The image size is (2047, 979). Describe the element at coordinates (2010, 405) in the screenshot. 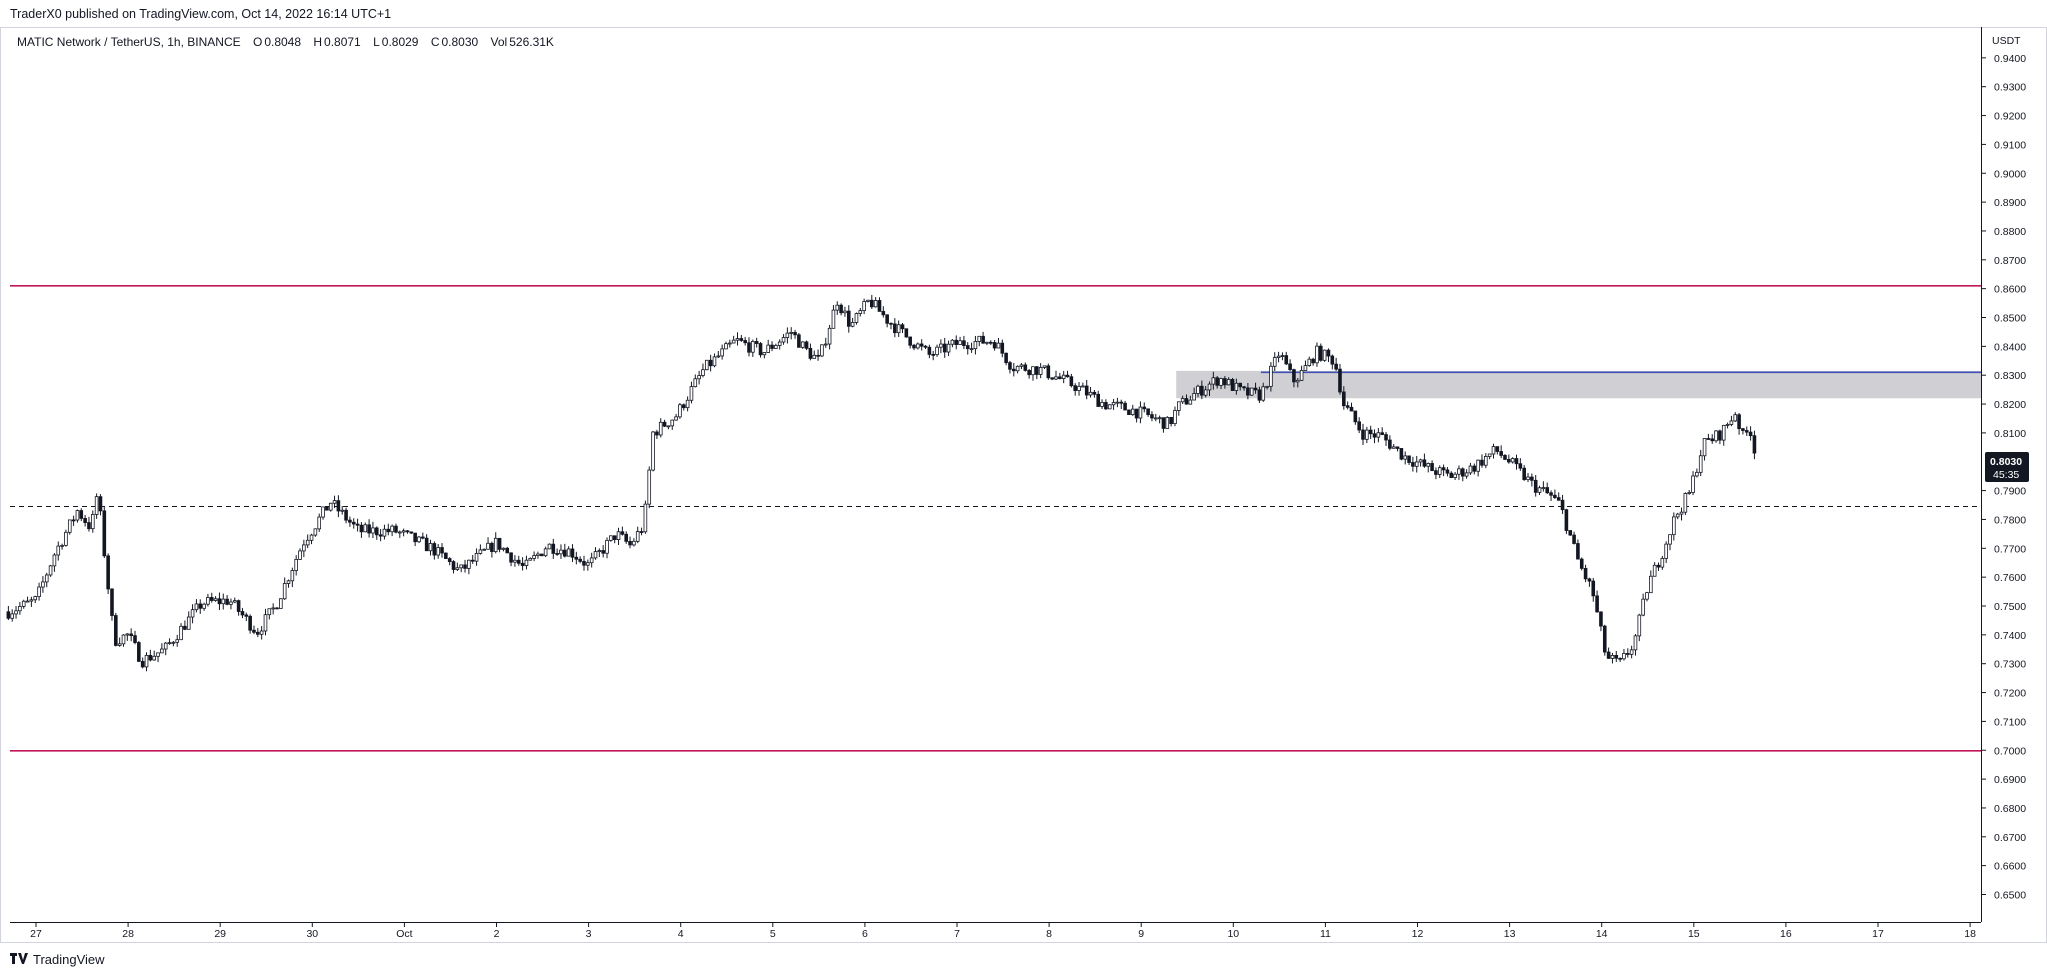

I see `price-tick-label: 0.8200` at that location.